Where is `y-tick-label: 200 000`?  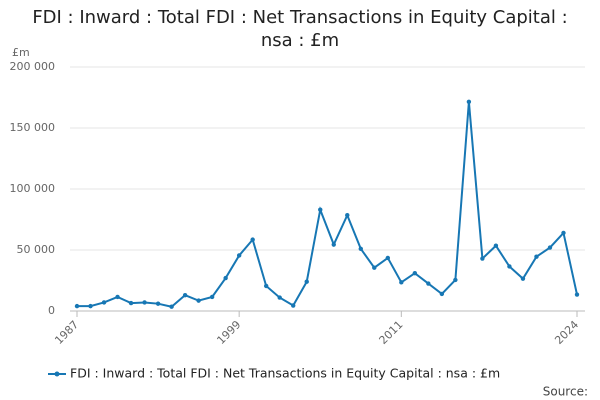
y-tick-label: 200 000 is located at coordinates (33, 66).